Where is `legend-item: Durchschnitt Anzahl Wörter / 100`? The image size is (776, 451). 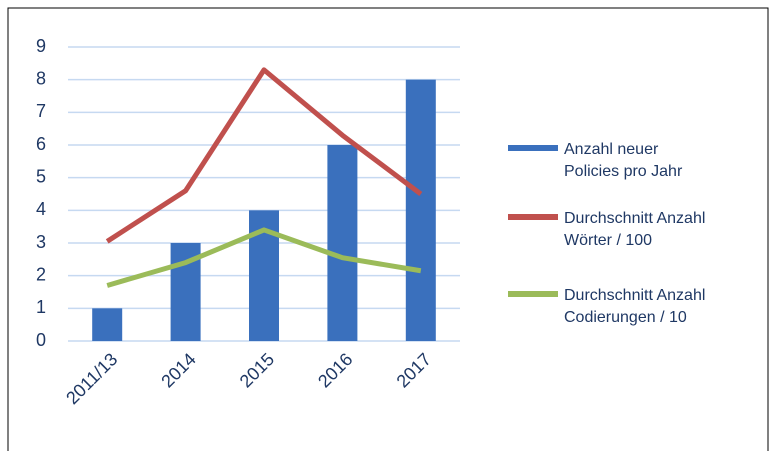 legend-item: Durchschnitt Anzahl Wörter / 100 is located at coordinates (612, 230).